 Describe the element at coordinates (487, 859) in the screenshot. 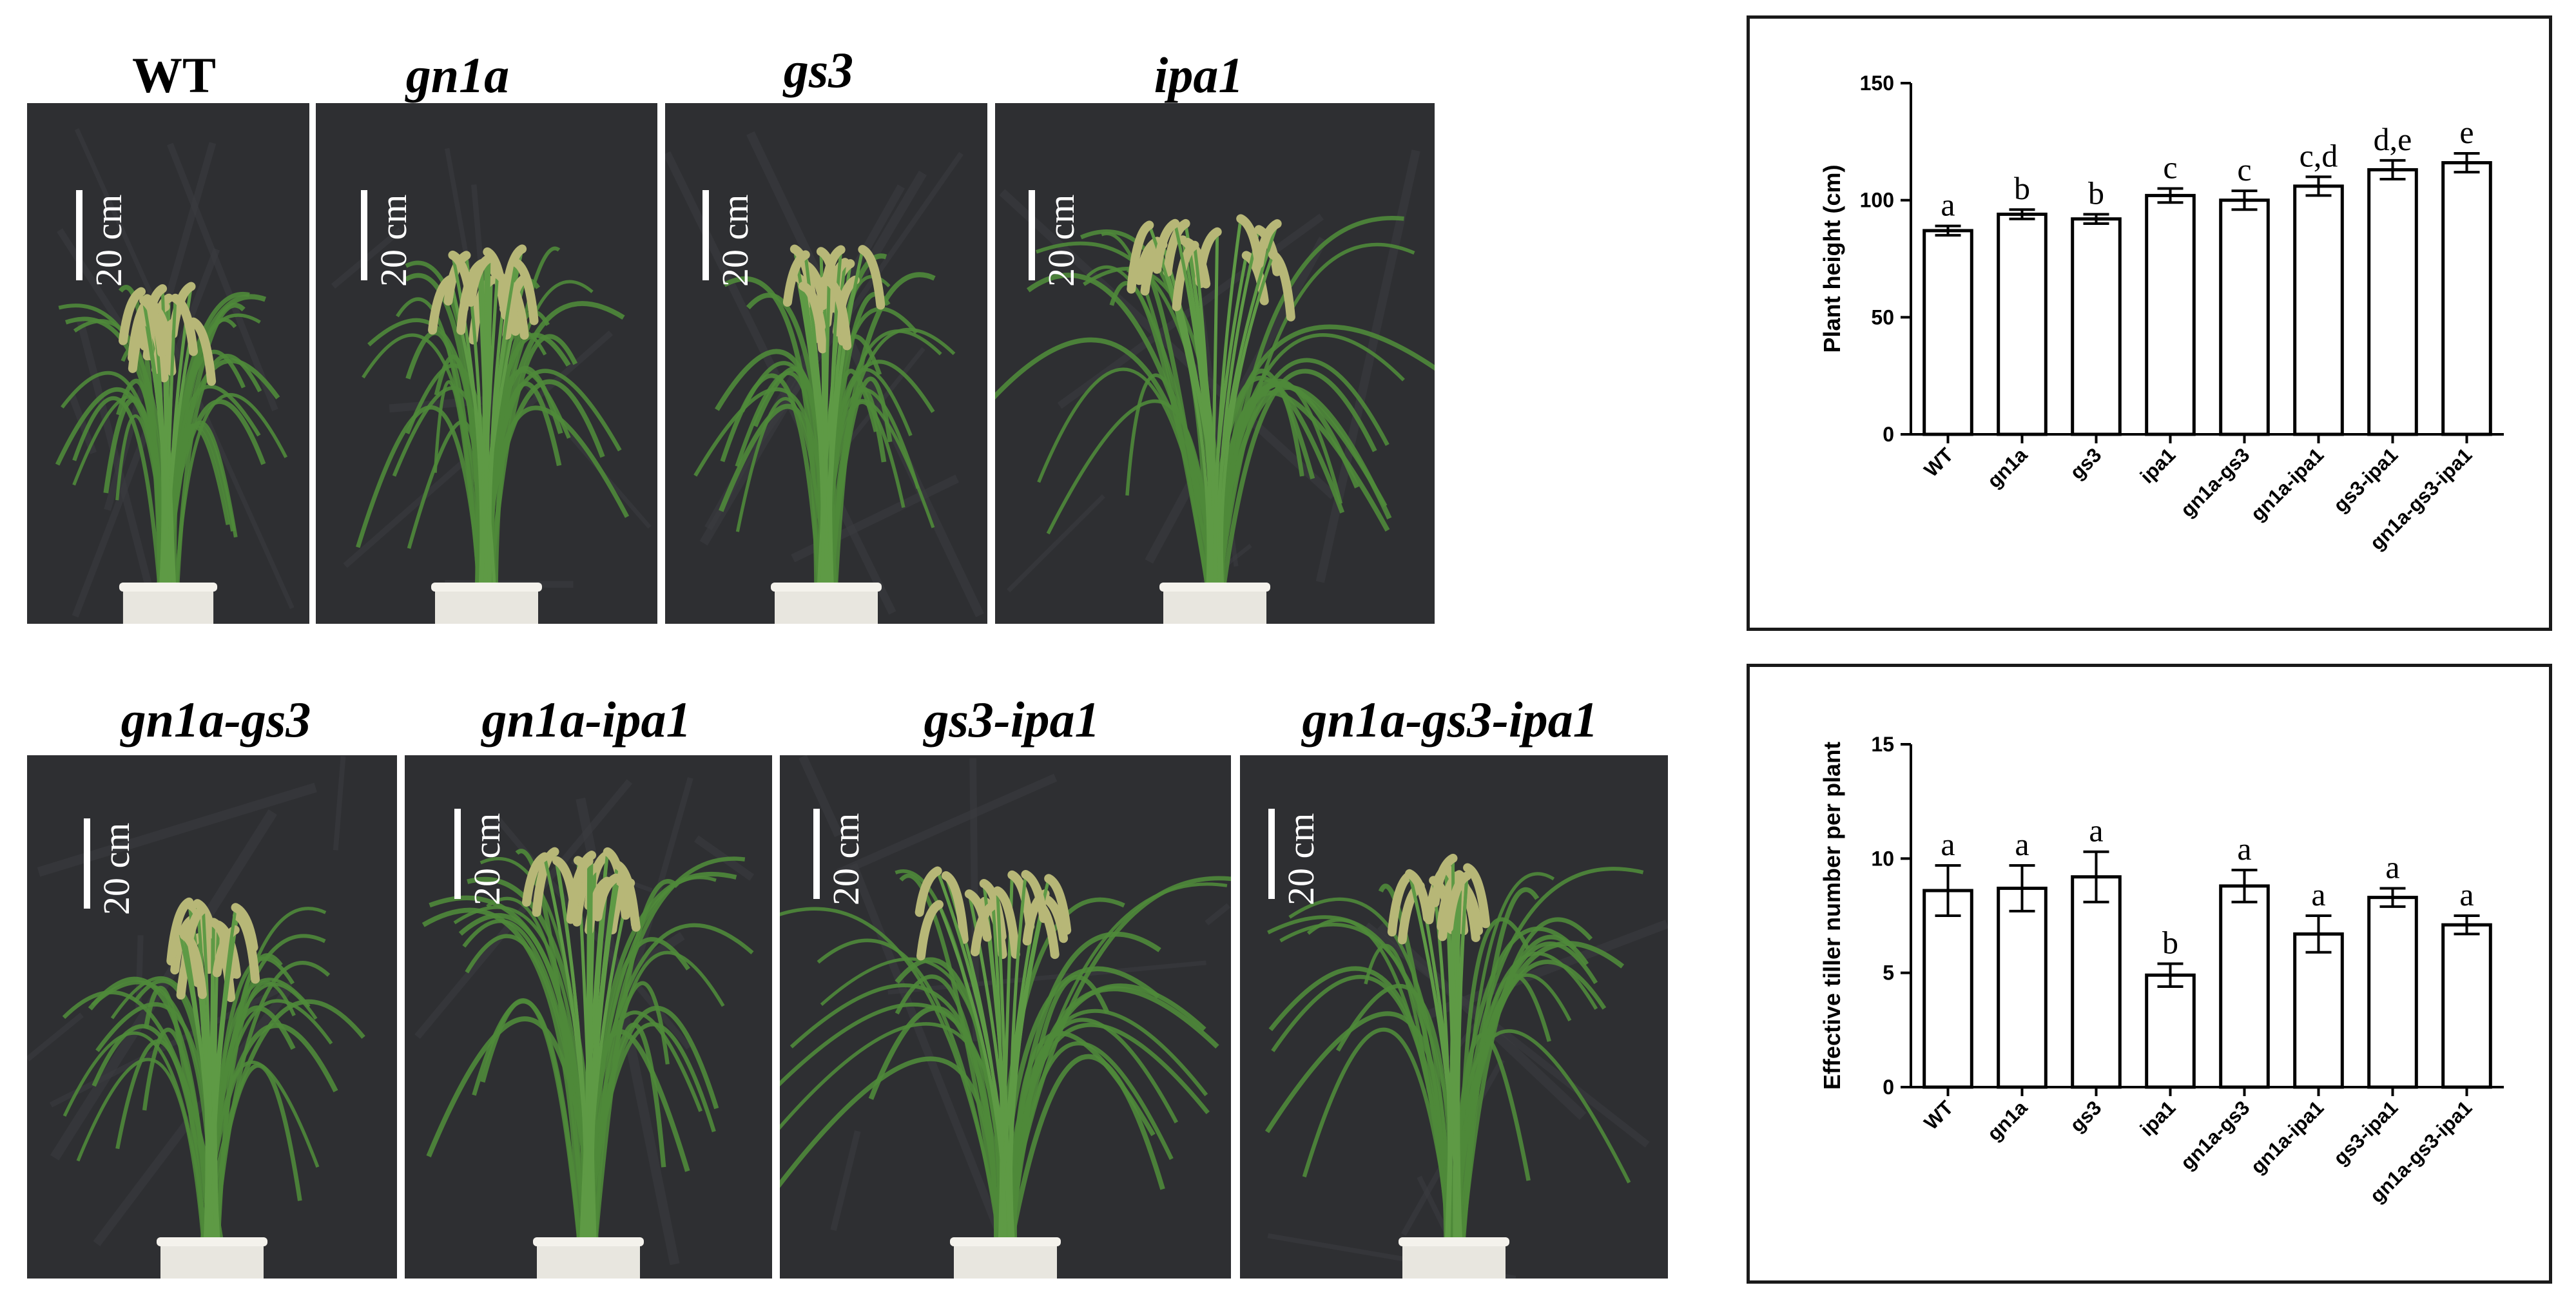

I see `scale-label-gn1a-ipa1: 20 cm` at that location.